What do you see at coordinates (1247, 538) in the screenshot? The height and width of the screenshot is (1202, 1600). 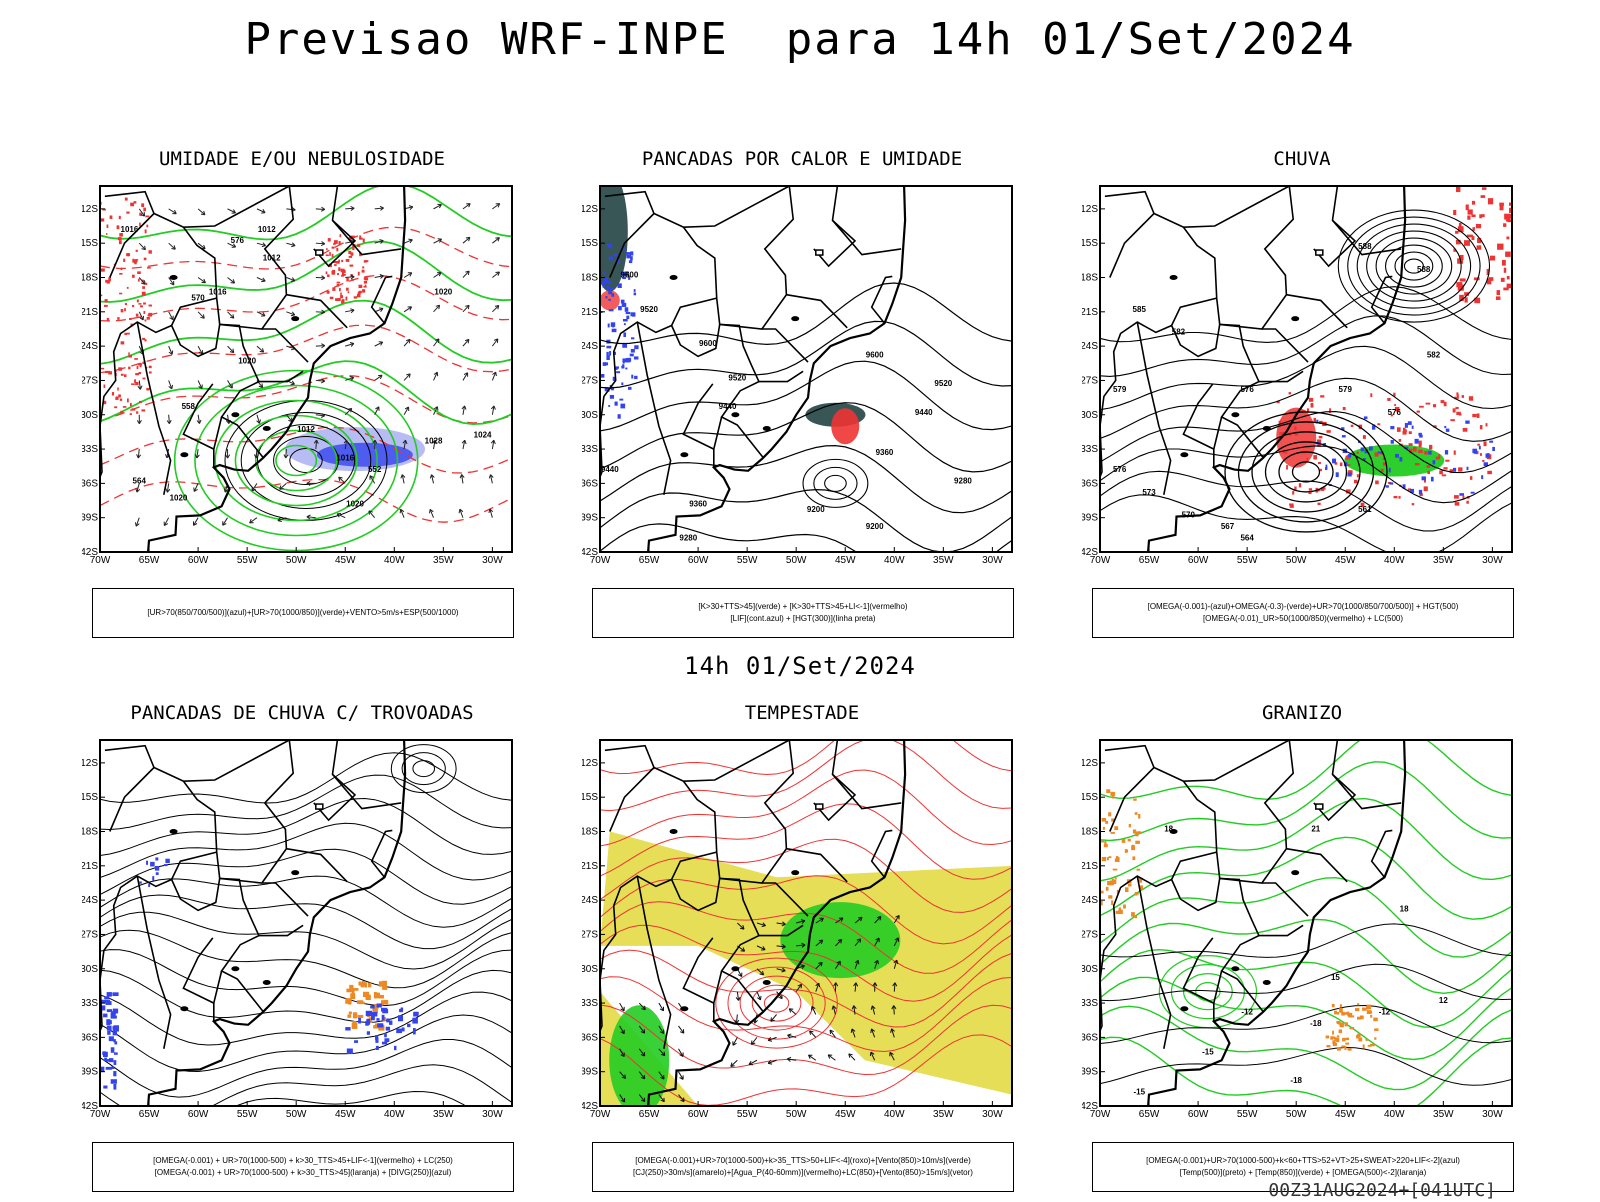 I see `contour-label: 564` at bounding box center [1247, 538].